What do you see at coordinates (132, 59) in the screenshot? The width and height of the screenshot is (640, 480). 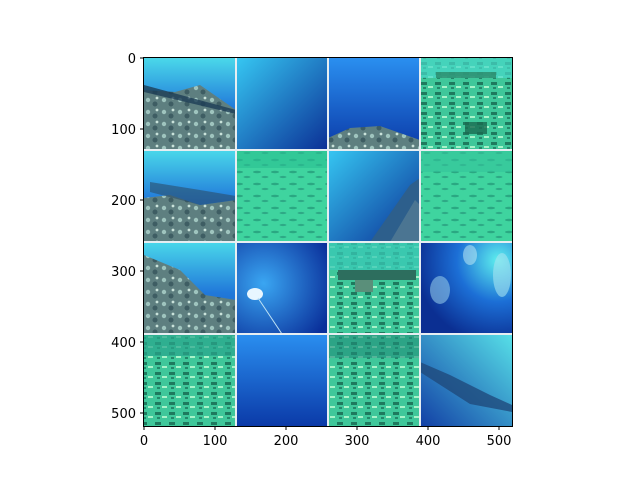 I see `y-tick-0: 0` at bounding box center [132, 59].